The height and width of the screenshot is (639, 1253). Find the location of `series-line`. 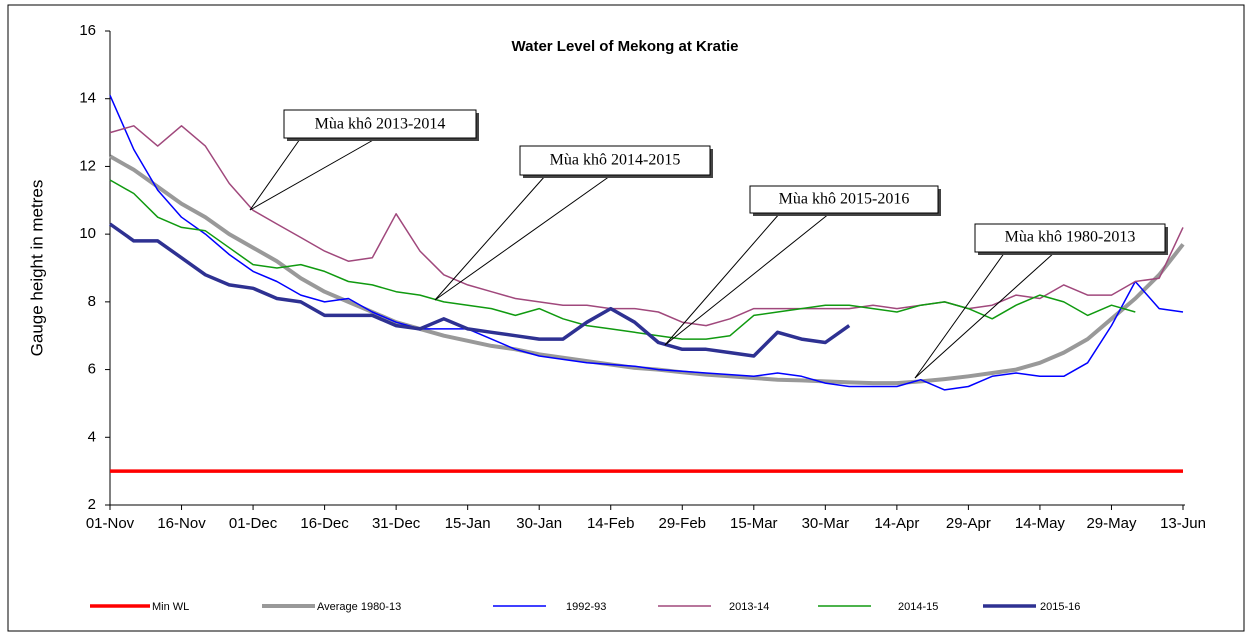

series-line is located at coordinates (479, 290).